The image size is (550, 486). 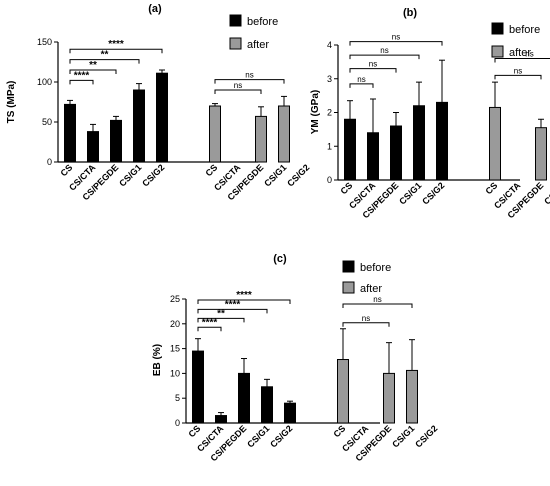 What do you see at coordinates (175, 373) in the screenshot?
I see `y-tick-label: 10` at bounding box center [175, 373].